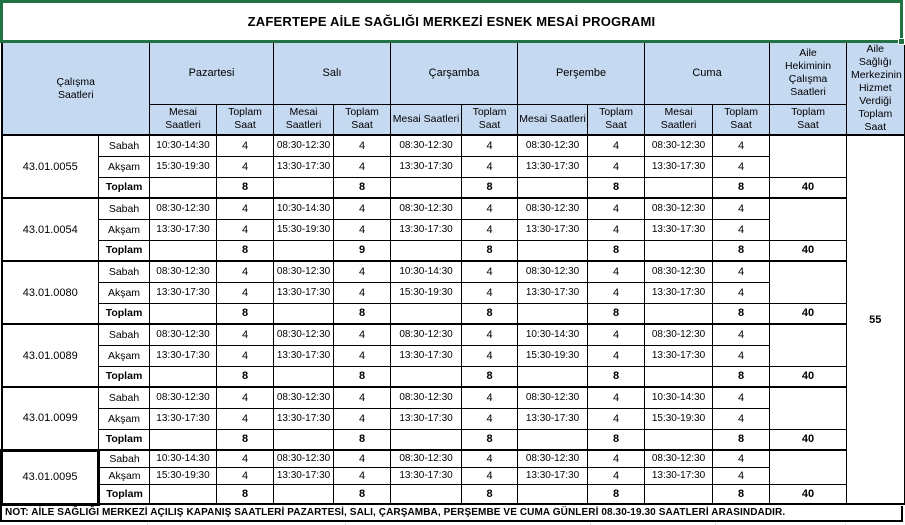  Describe the element at coordinates (183, 119) in the screenshot. I see `header-sub-mesai-pazartesi: Mesai Saatleri` at that location.